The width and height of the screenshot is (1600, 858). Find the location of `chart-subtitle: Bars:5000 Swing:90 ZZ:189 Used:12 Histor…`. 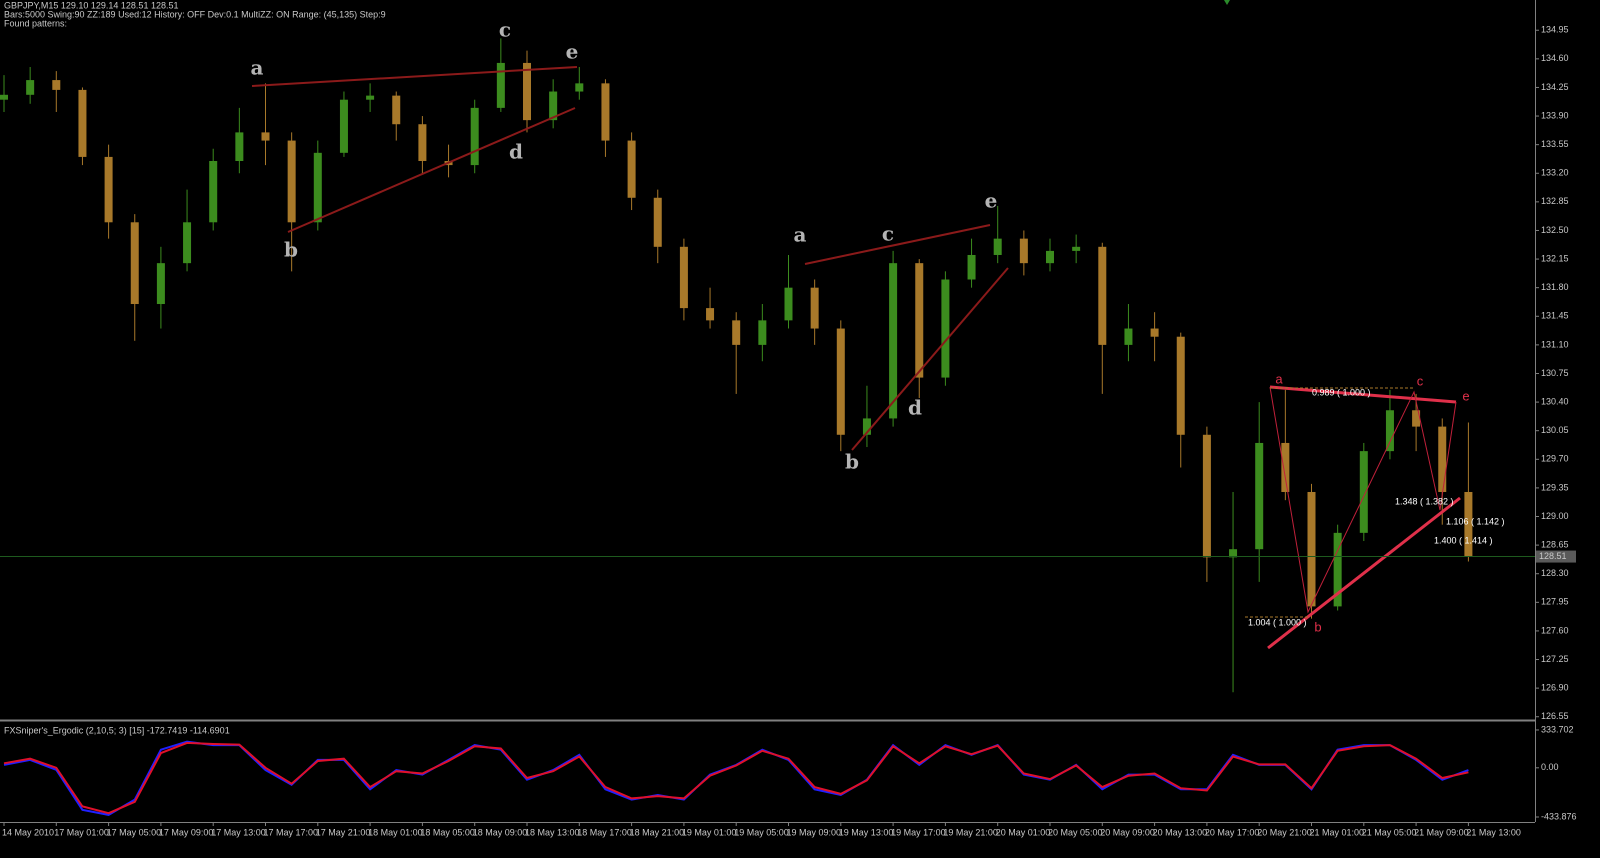

chart-subtitle: Bars:5000 Swing:90 ZZ:189 Used:12 Histor… is located at coordinates (195, 14).